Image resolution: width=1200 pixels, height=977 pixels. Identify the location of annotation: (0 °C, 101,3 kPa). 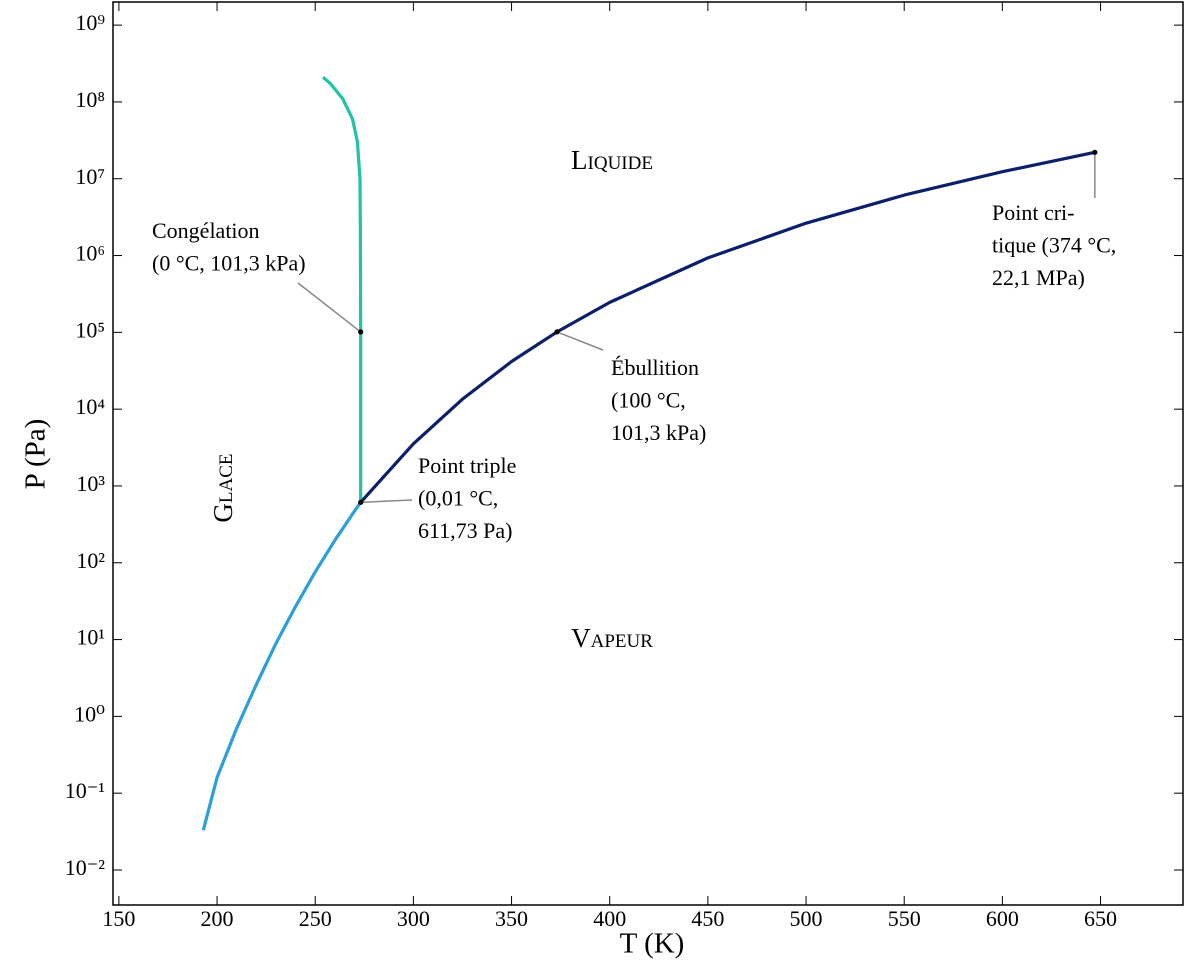
(229, 263).